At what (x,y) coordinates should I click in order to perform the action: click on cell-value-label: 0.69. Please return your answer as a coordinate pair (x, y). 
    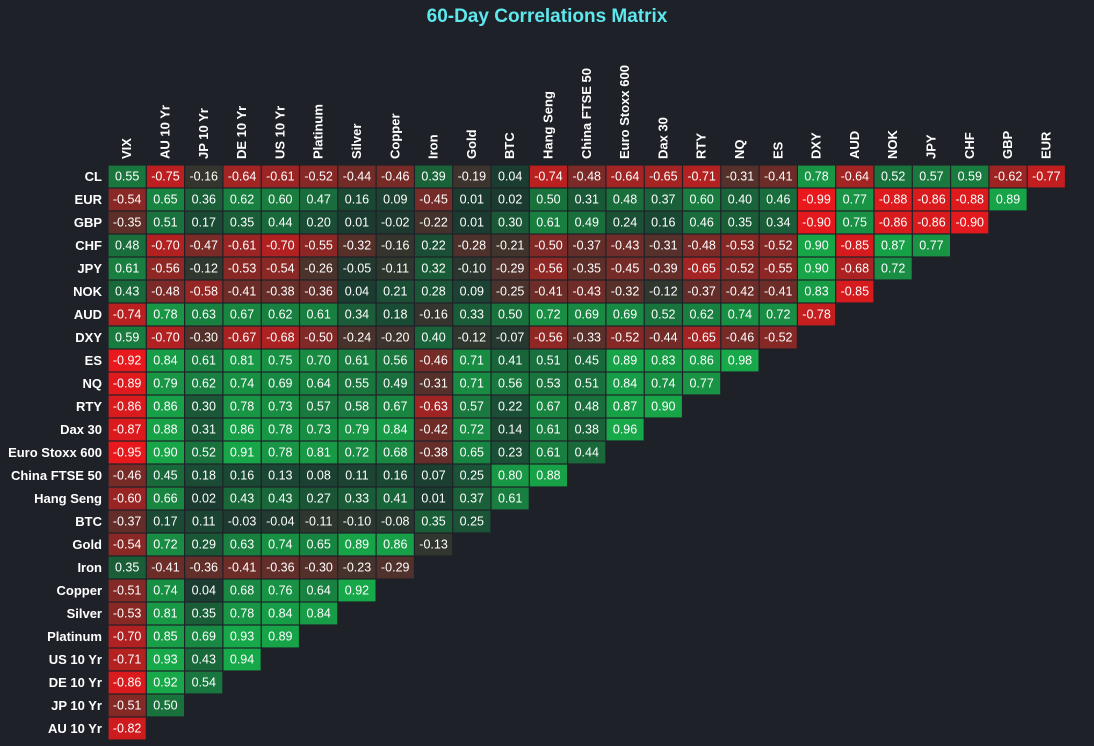
    Looking at the image, I should click on (587, 315).